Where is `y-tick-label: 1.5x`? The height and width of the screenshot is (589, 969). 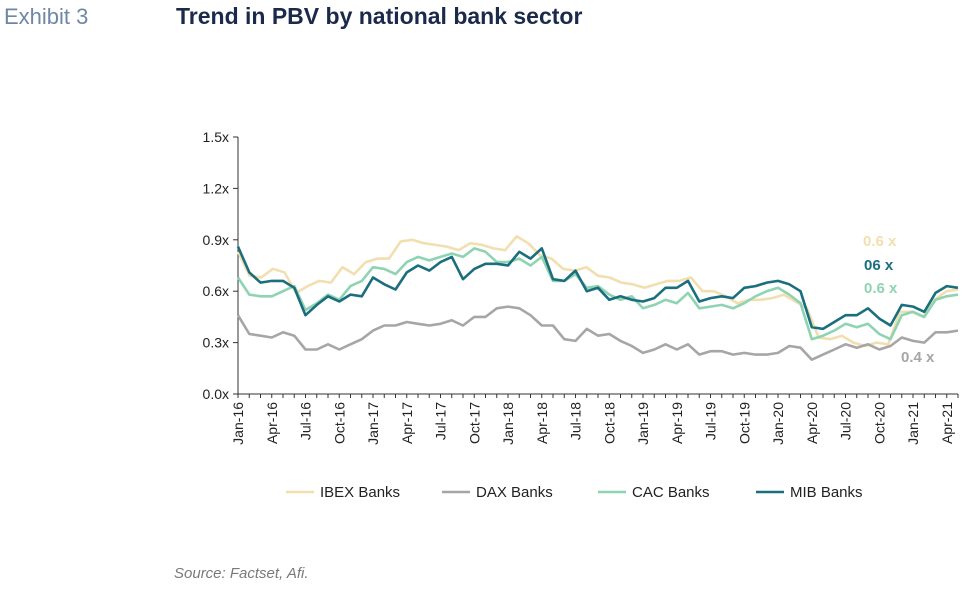 y-tick-label: 1.5x is located at coordinates (216, 137).